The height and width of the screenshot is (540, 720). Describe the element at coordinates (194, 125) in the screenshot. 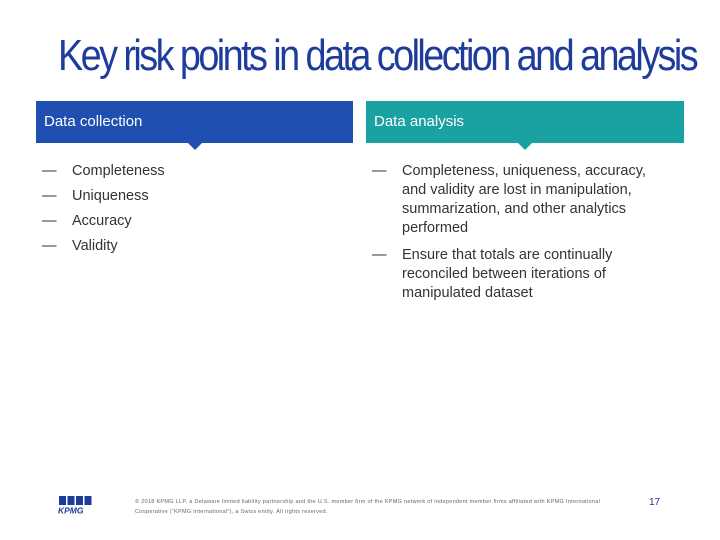

I see `data-collection-header: Data collection` at that location.